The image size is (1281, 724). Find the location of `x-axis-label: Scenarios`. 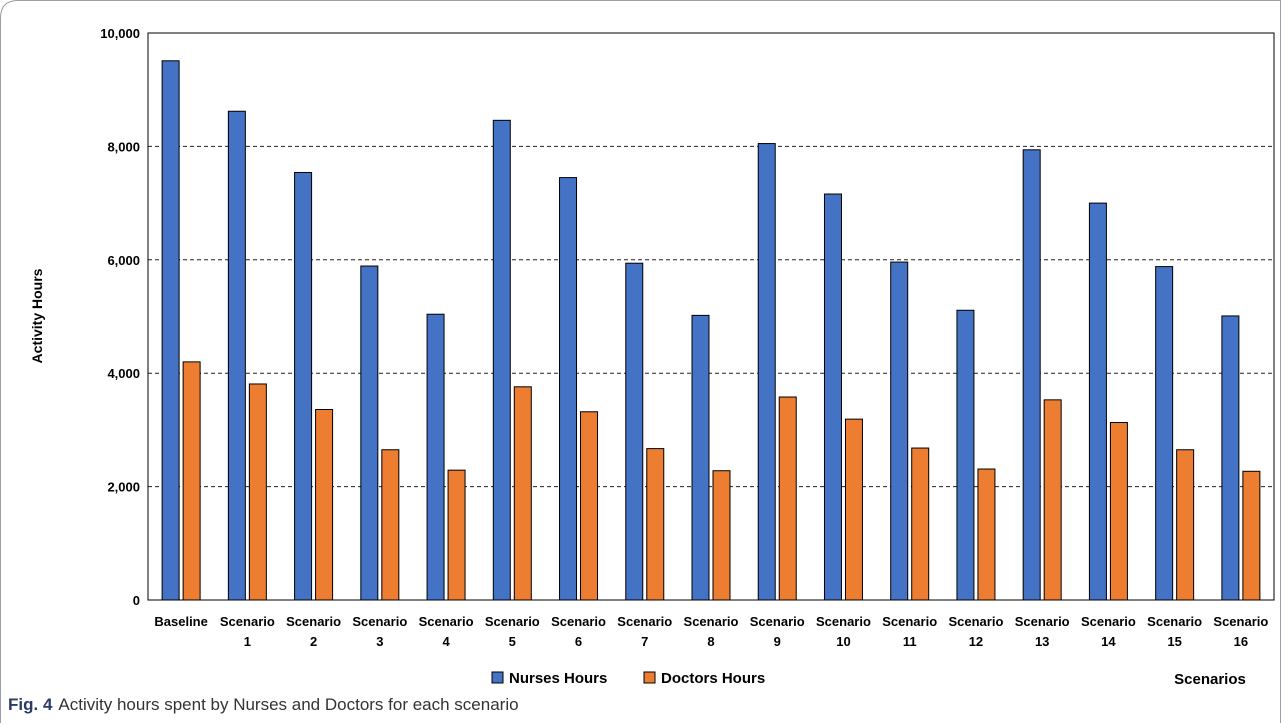

x-axis-label: Scenarios is located at coordinates (1210, 679).